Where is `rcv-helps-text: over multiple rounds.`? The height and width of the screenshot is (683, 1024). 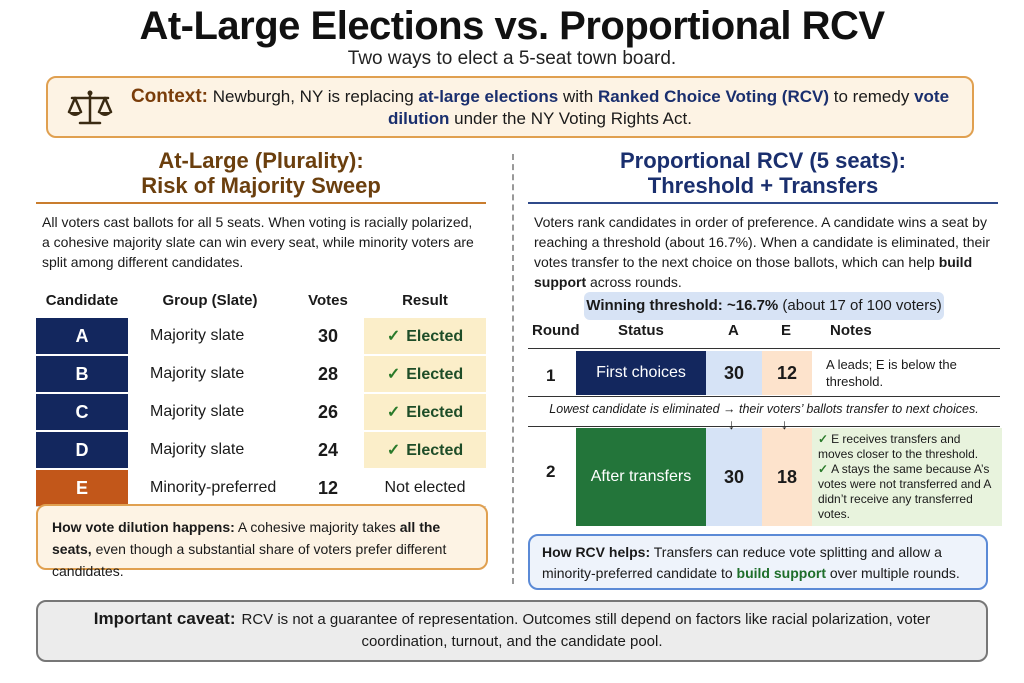
rcv-helps-text: over multiple rounds. is located at coordinates (892, 573).